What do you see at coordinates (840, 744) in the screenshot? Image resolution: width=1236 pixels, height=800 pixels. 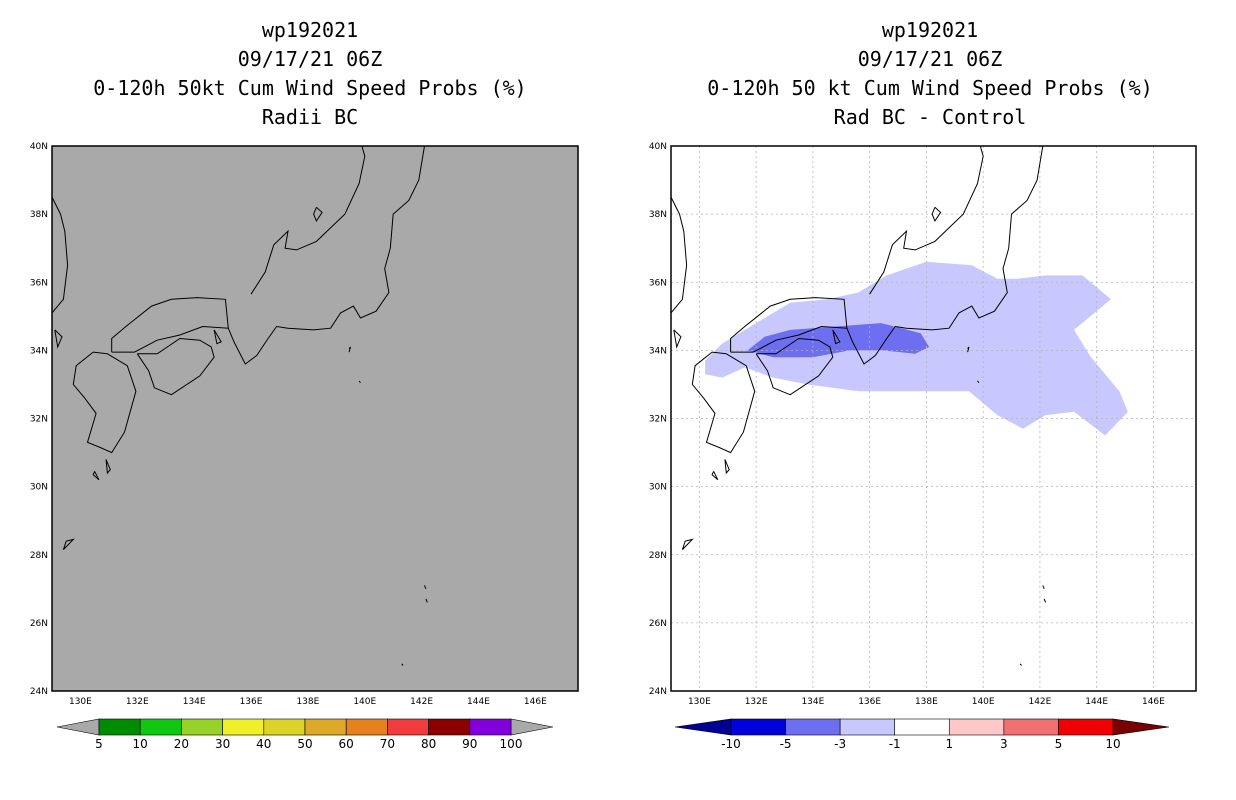 I see `colorbar-label: -3` at bounding box center [840, 744].